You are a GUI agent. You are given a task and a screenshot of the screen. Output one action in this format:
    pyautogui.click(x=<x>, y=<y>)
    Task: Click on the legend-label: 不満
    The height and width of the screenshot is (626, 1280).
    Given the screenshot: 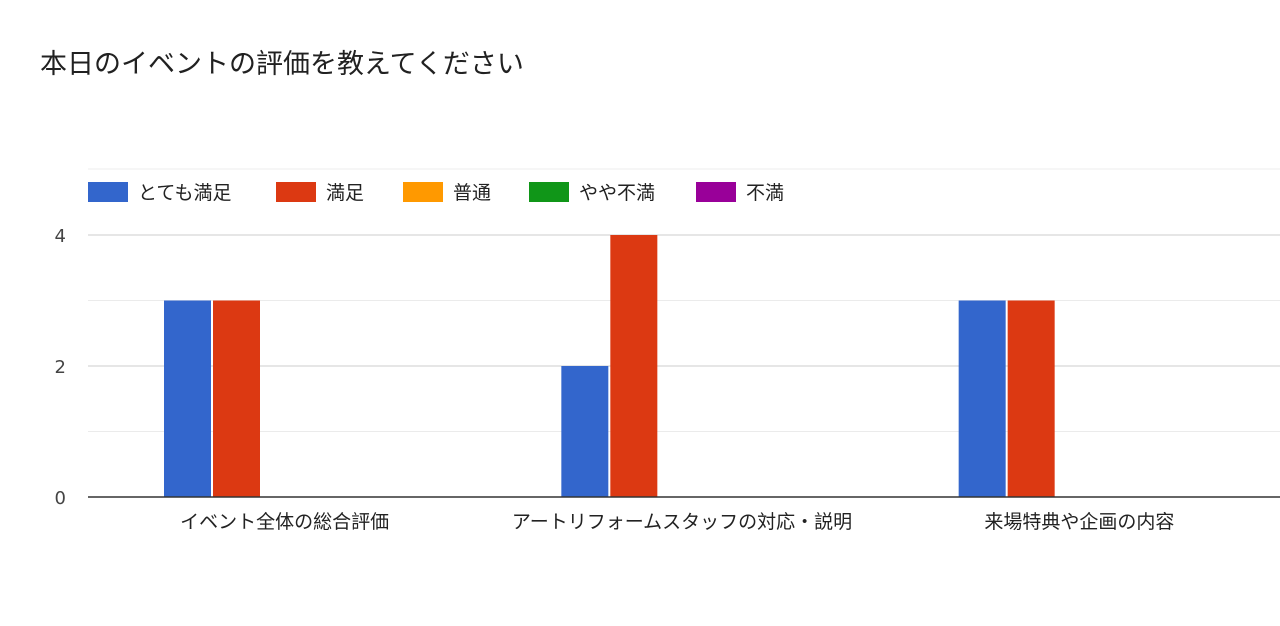 What is the action you would take?
    pyautogui.click(x=765, y=193)
    